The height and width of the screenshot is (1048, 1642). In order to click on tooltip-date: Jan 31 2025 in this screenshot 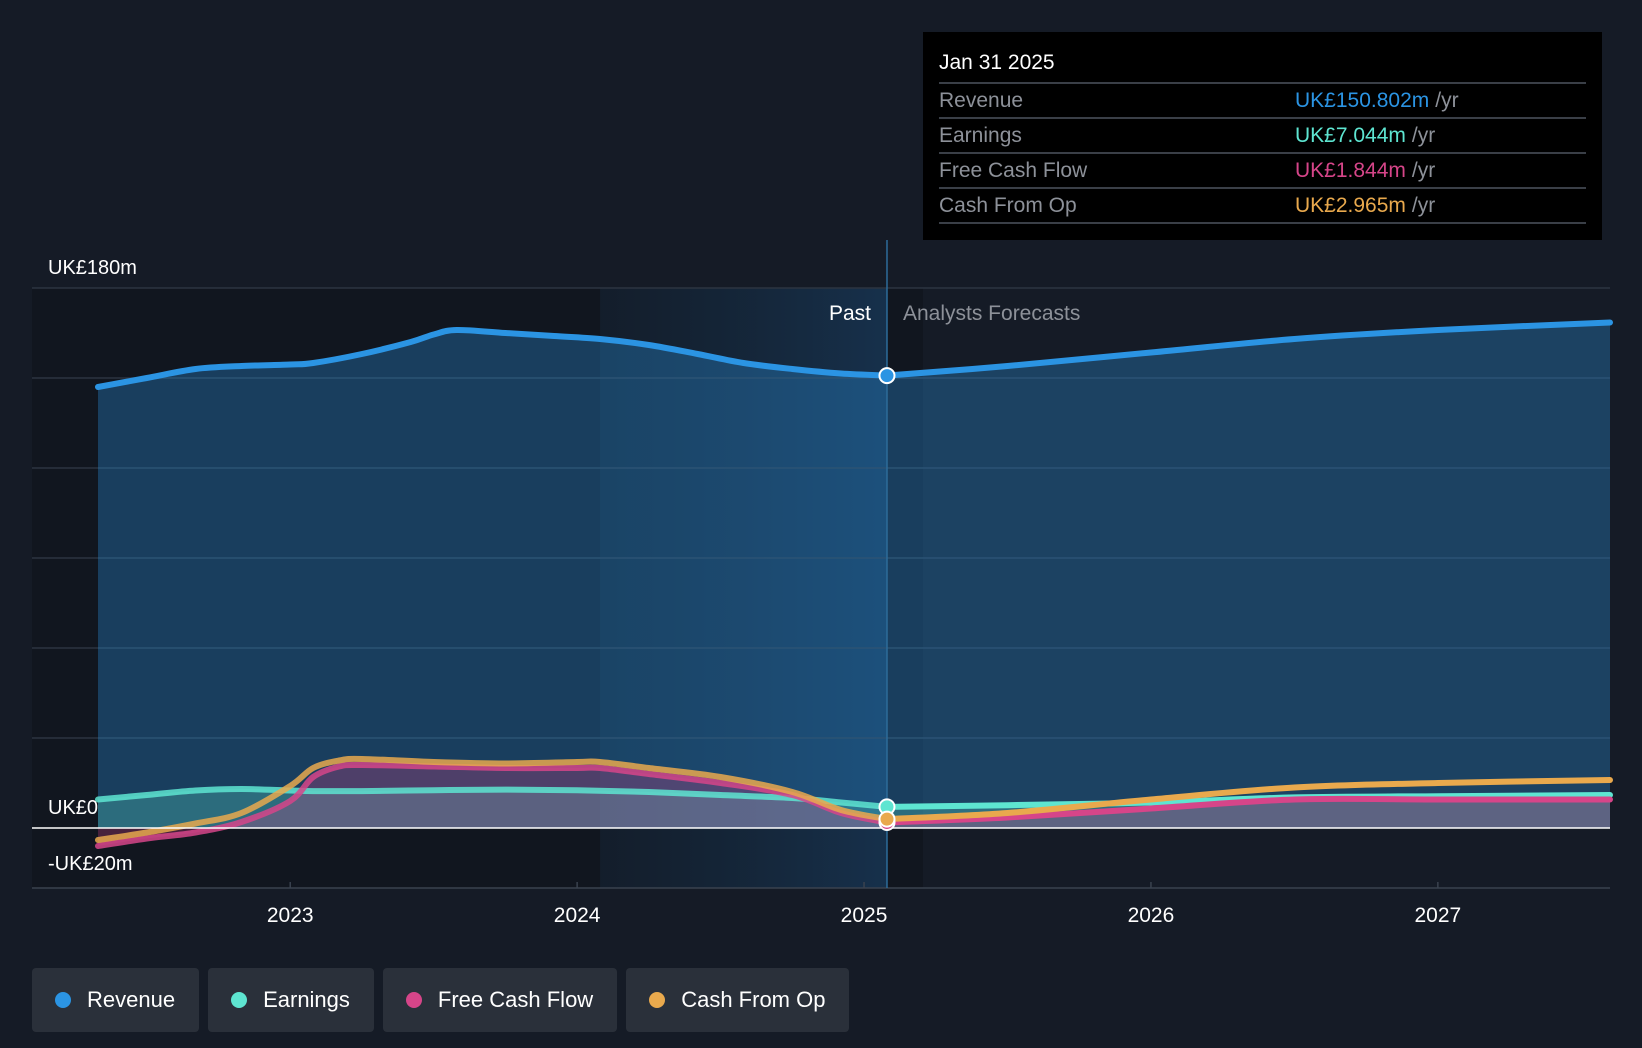, I will do `click(1262, 65)`.